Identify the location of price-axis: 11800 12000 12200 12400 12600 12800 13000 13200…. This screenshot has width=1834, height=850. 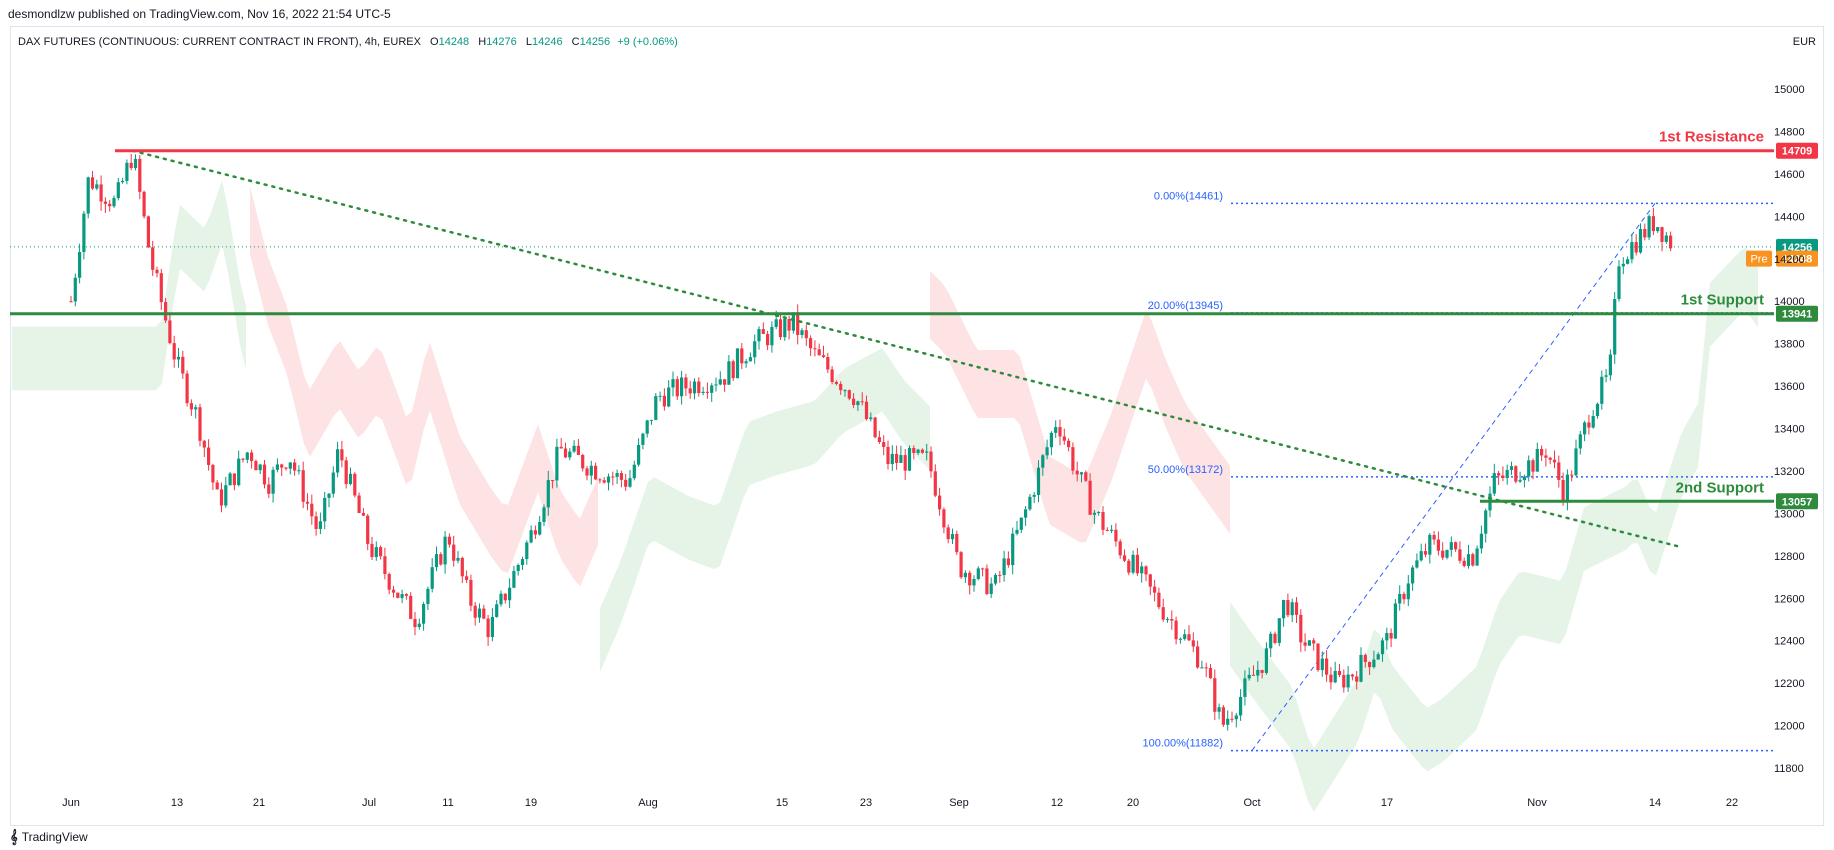
(1789, 429).